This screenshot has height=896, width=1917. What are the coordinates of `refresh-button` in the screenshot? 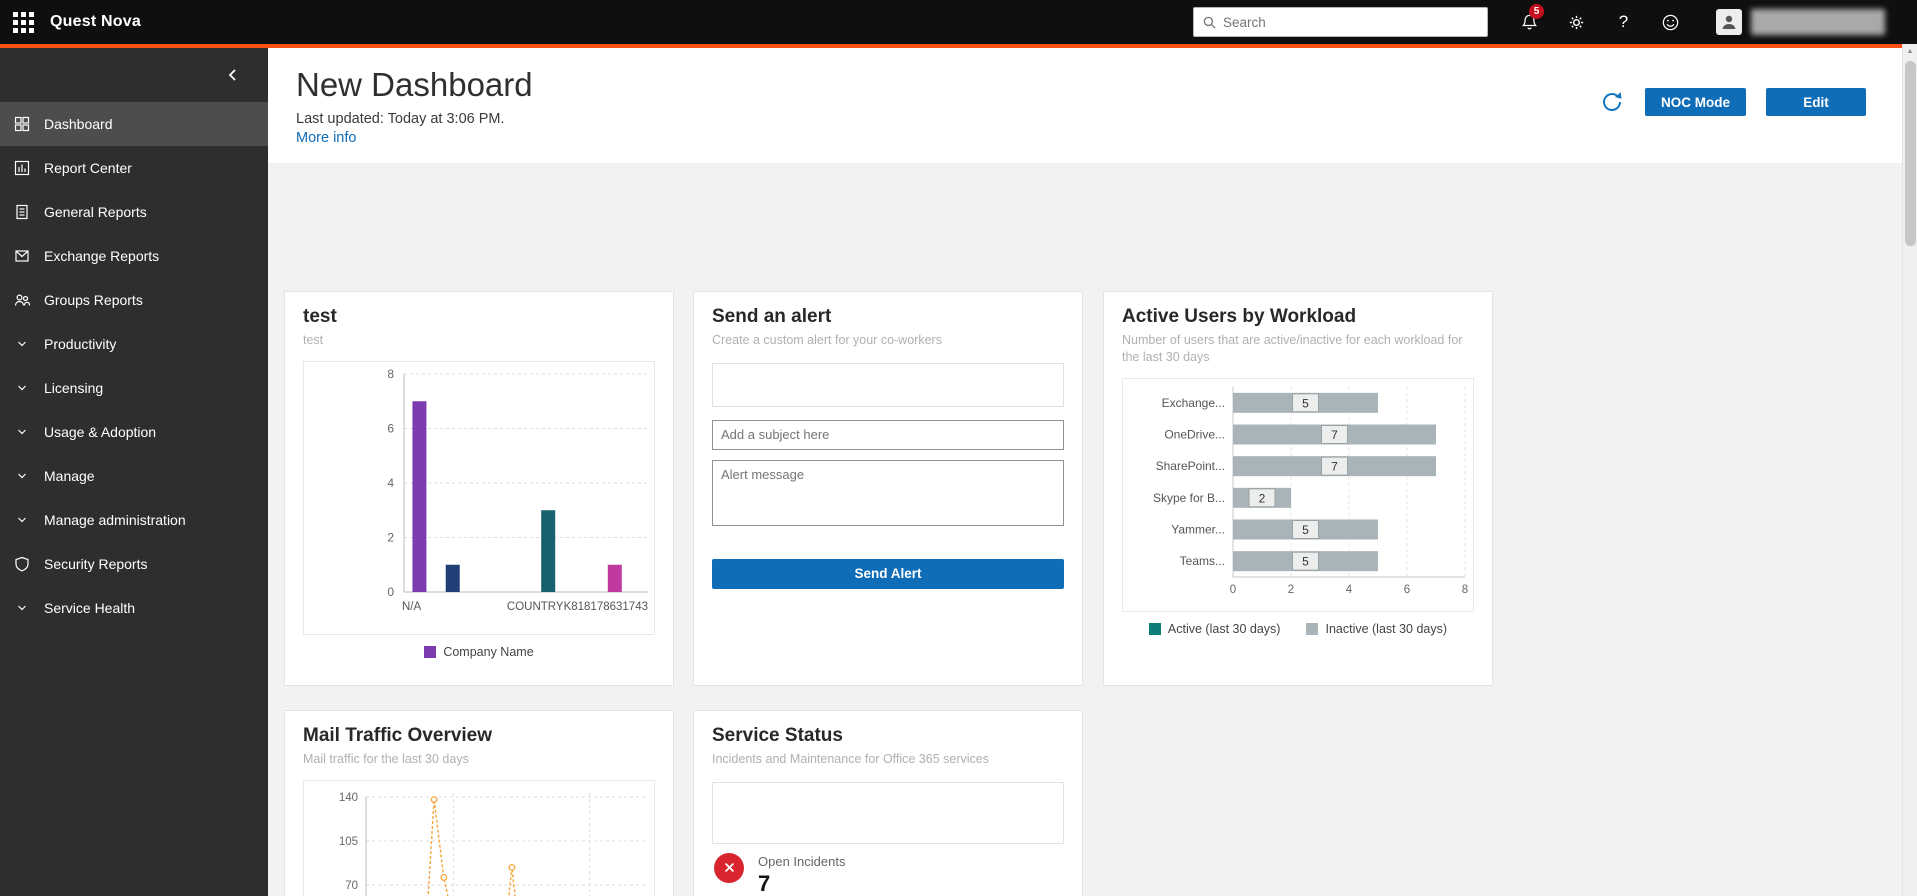 It's located at (1612, 102).